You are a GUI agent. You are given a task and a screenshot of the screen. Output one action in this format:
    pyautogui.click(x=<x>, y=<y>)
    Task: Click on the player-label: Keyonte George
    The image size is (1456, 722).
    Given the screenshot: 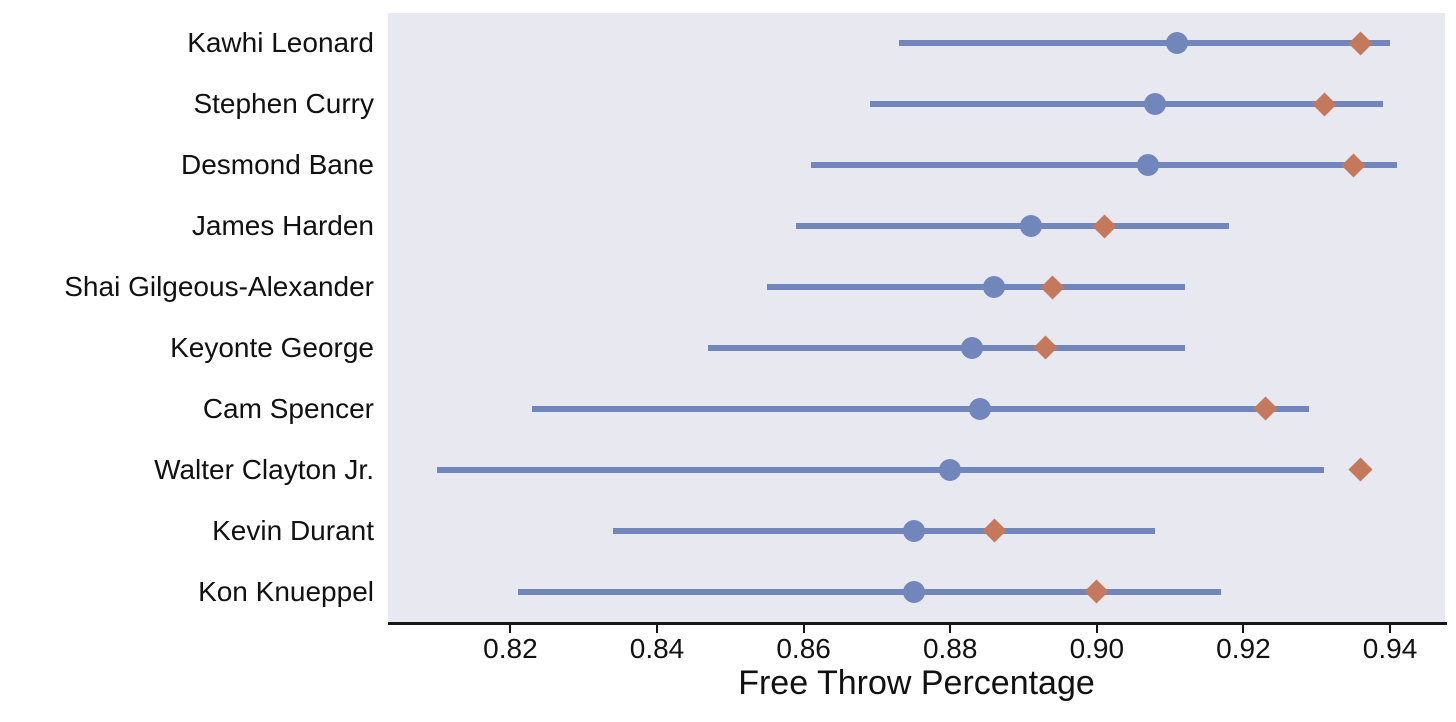 What is the action you would take?
    pyautogui.click(x=272, y=347)
    